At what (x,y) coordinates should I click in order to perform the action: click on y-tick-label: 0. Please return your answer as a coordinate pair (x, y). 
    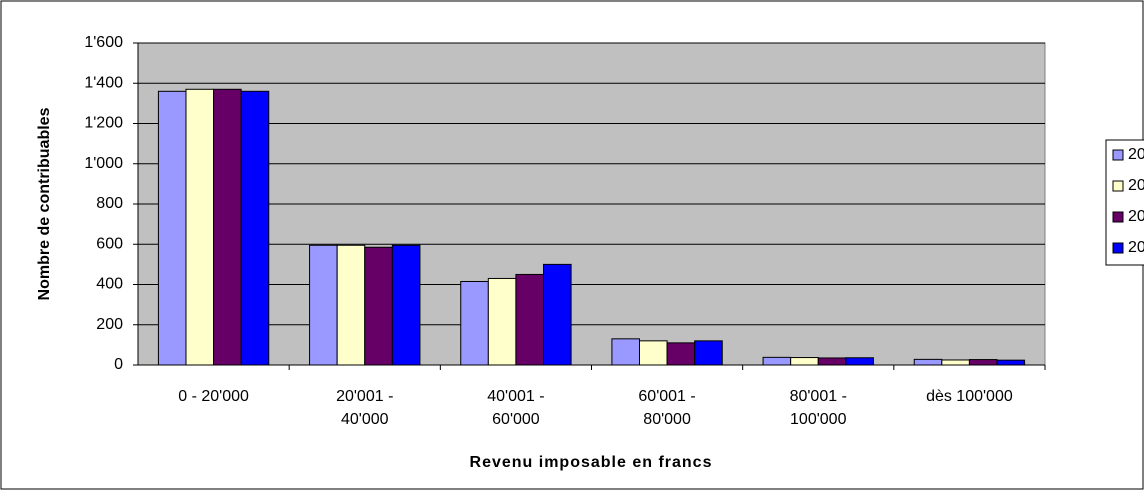
    Looking at the image, I should click on (118, 364).